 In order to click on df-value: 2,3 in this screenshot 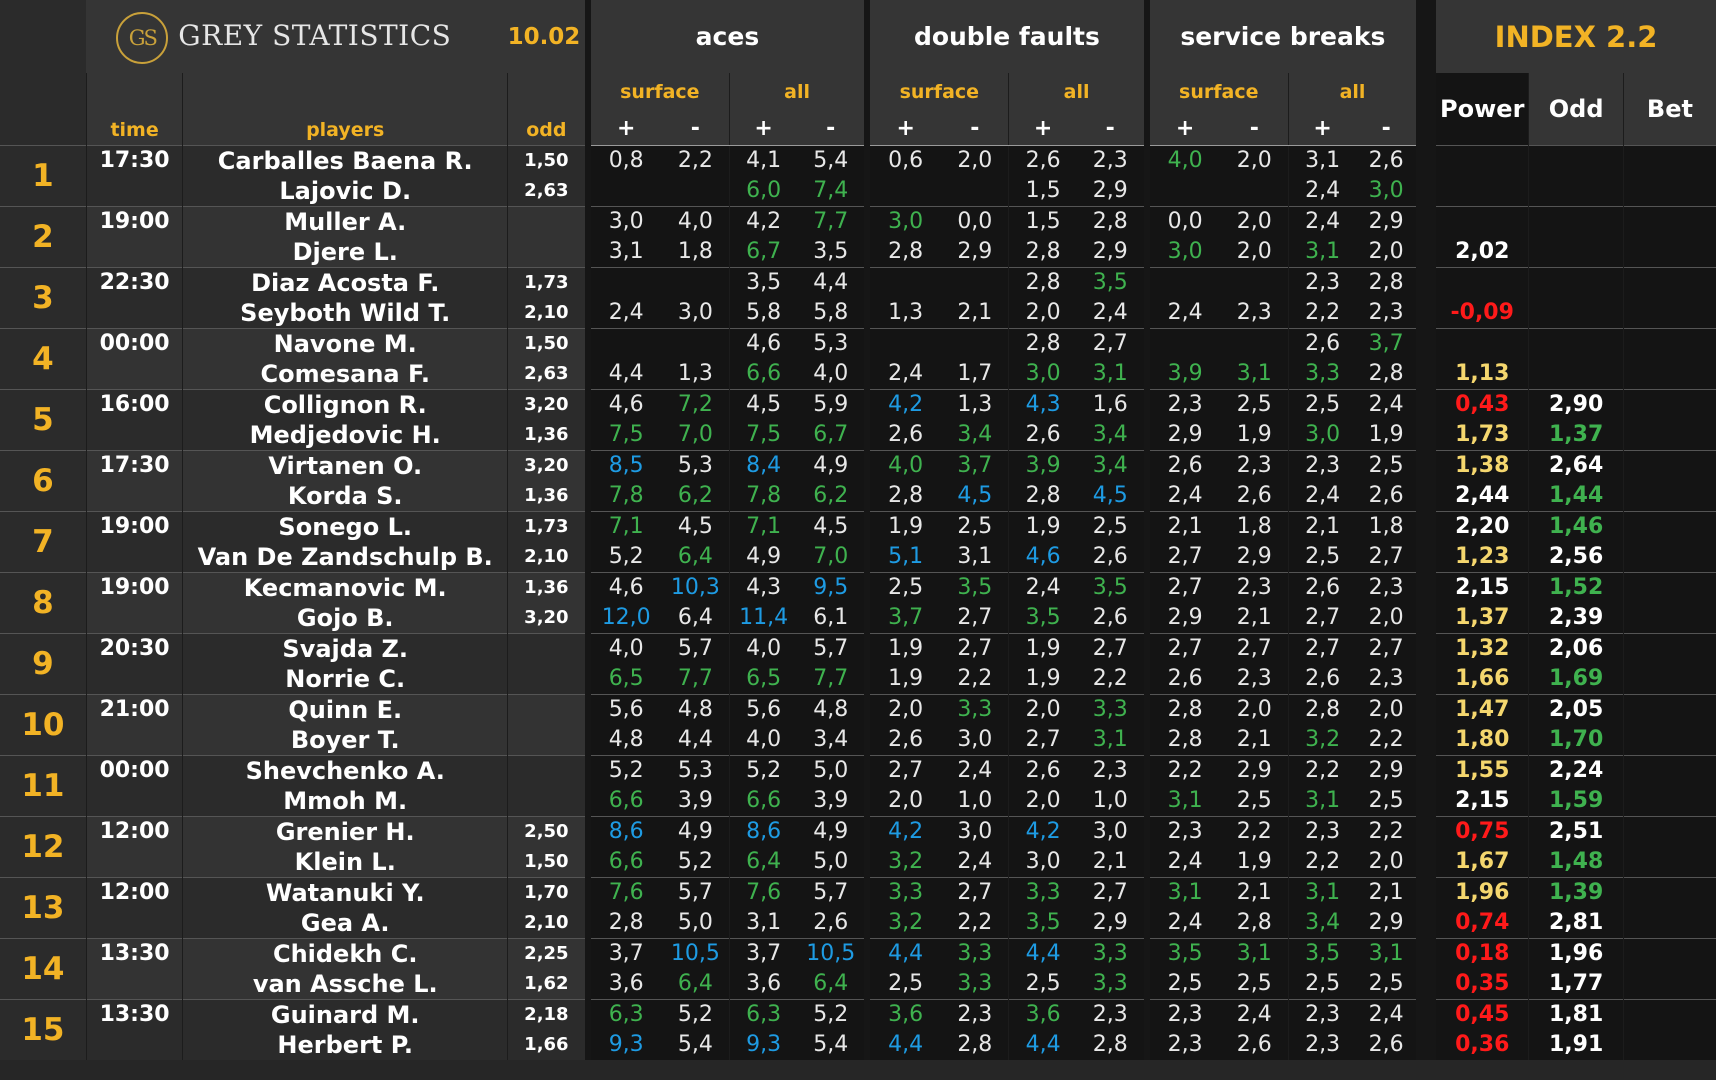, I will do `click(1111, 160)`.